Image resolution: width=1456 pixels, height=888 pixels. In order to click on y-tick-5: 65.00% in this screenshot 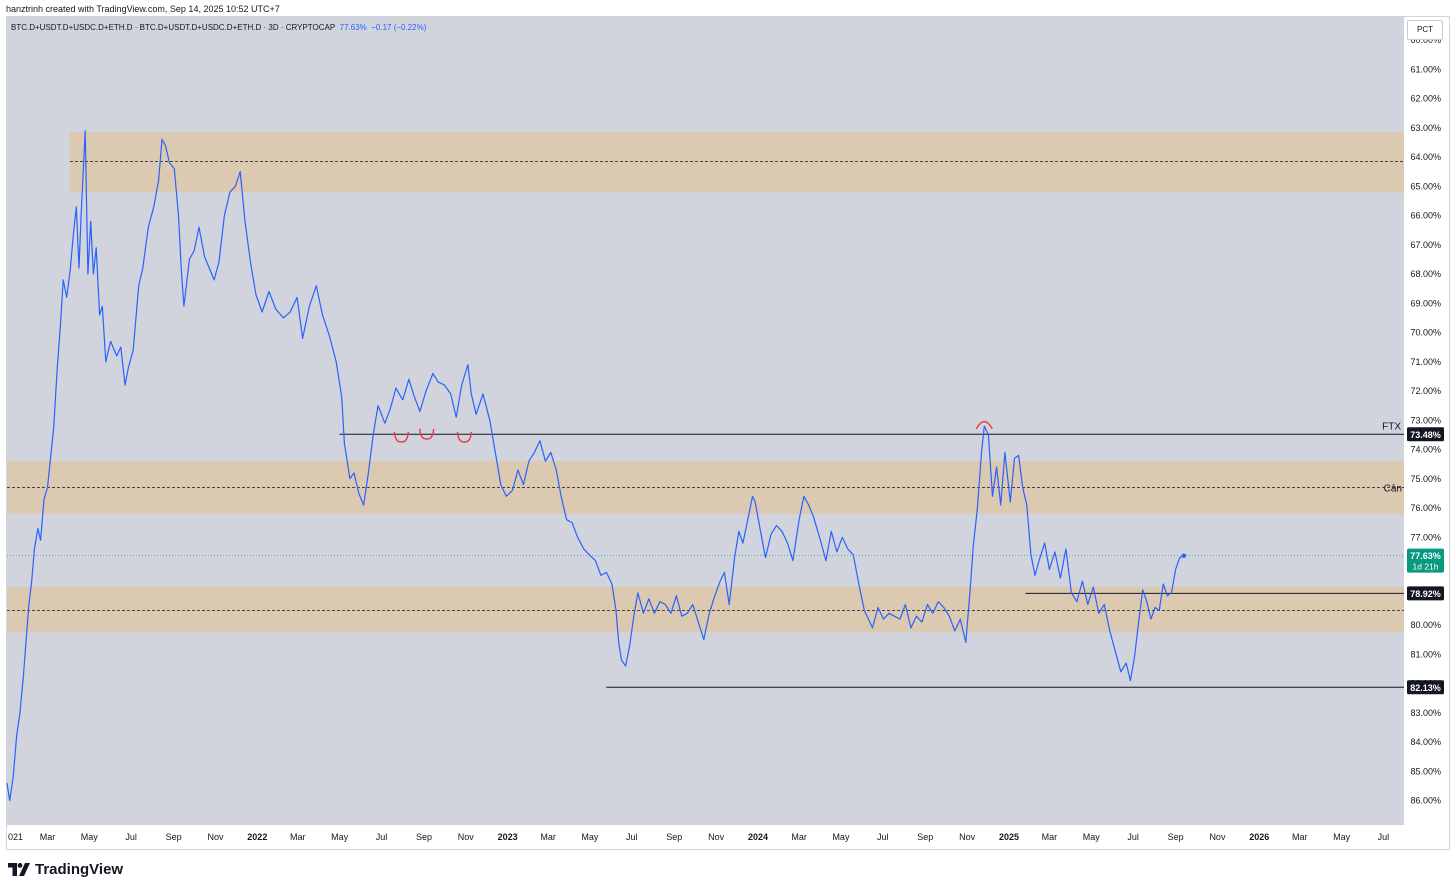, I will do `click(1425, 186)`.